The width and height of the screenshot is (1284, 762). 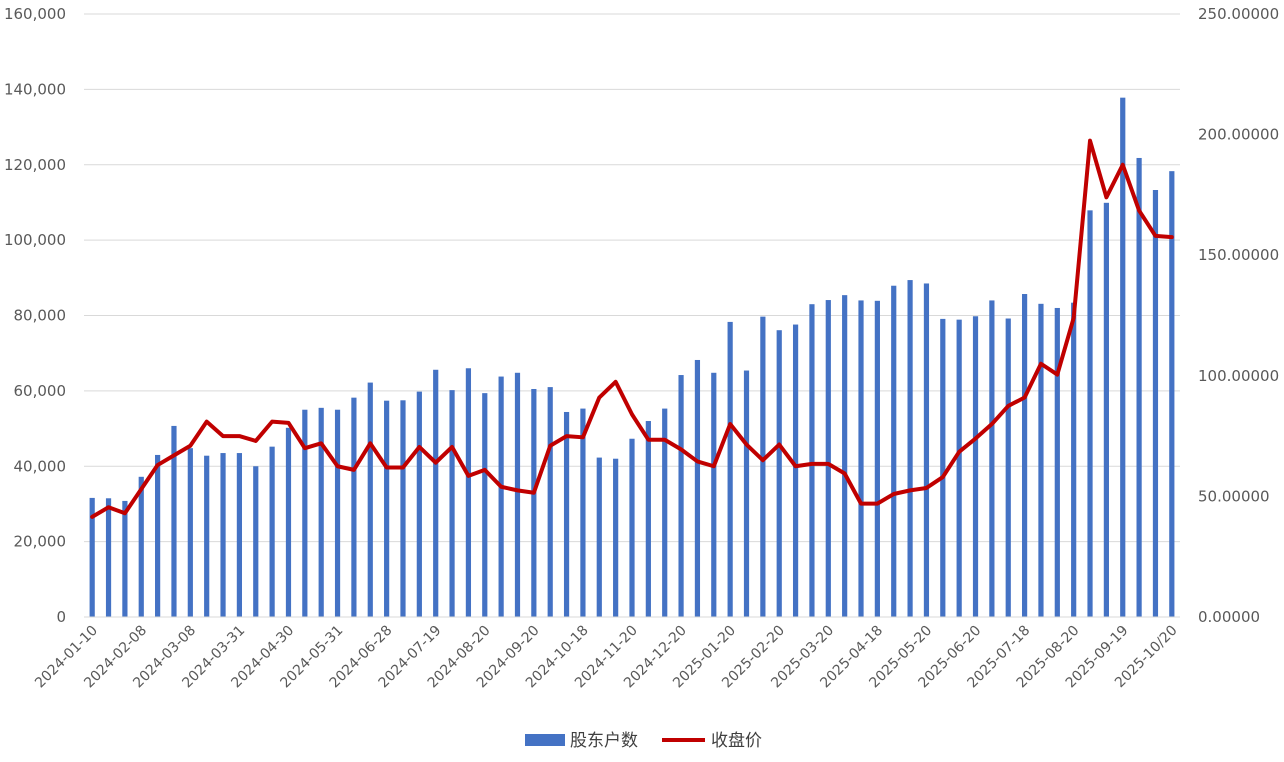 I want to click on left-tick-label: 20,000, so click(x=40, y=542).